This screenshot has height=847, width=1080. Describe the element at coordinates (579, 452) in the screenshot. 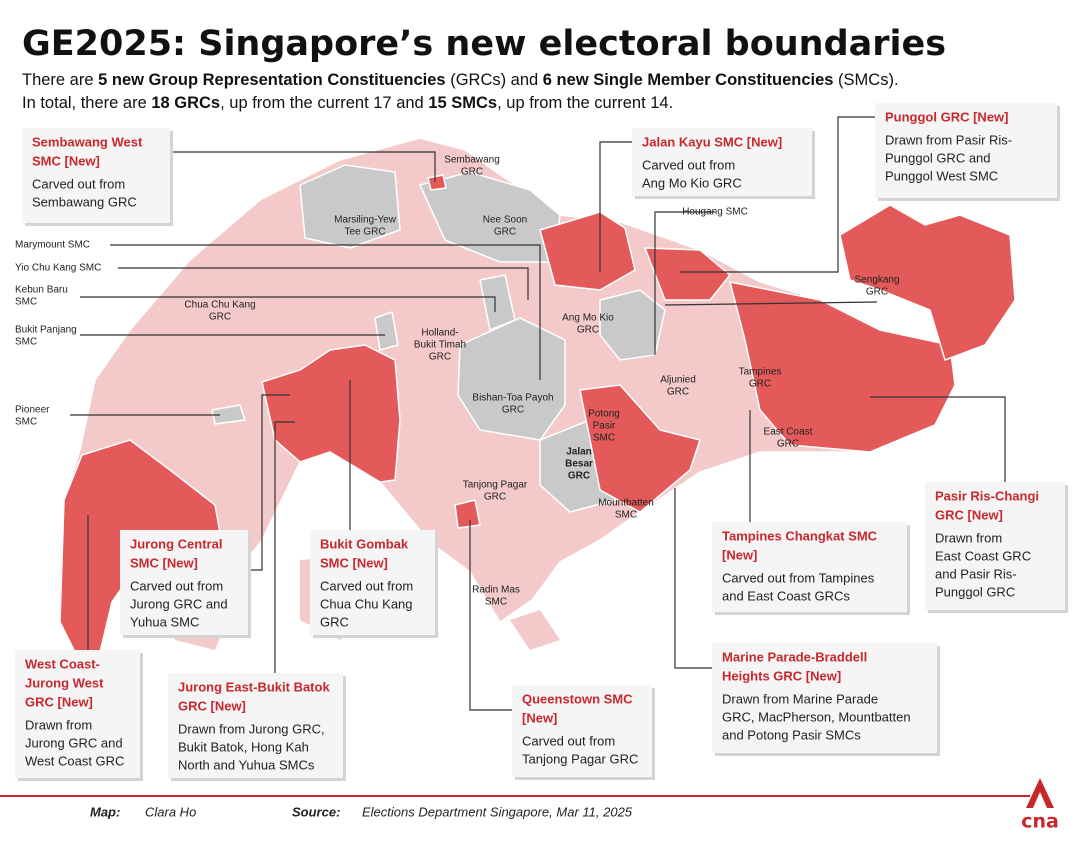

I see `region-label: Jalan` at that location.